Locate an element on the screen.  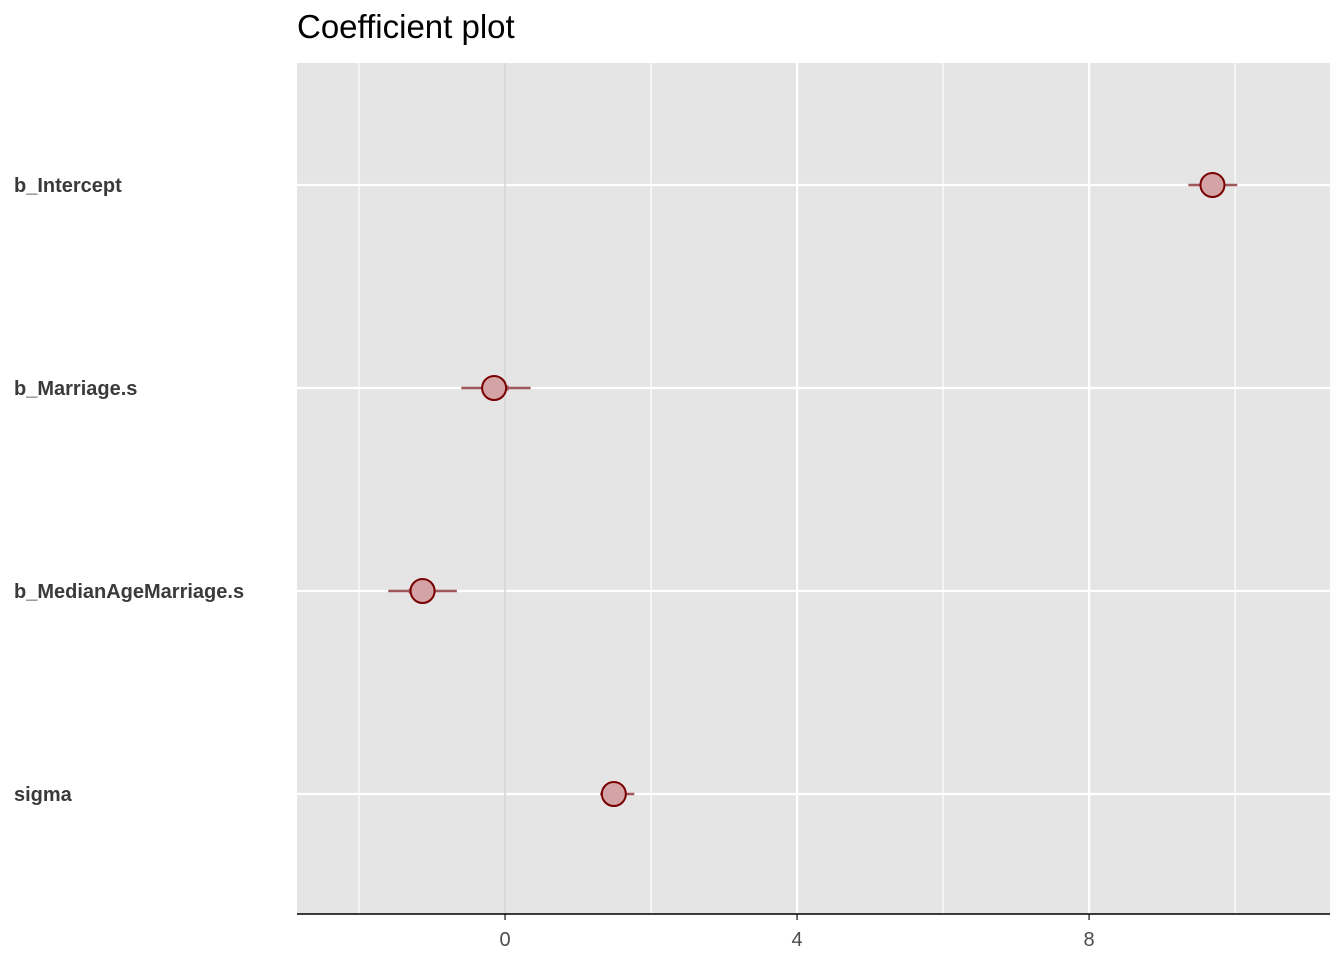
x-tick-label: 4 is located at coordinates (797, 940).